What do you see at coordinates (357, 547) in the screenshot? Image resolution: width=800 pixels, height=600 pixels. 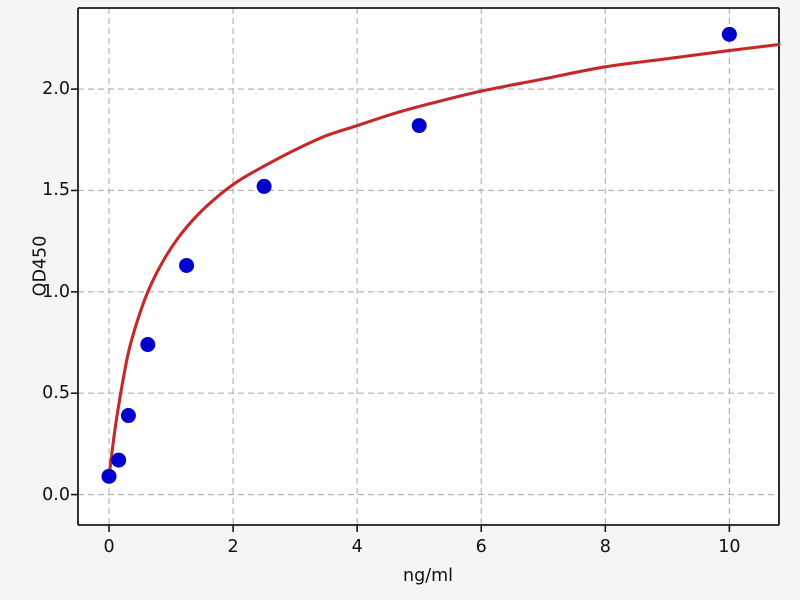 I see `x-tick-label: 4` at bounding box center [357, 547].